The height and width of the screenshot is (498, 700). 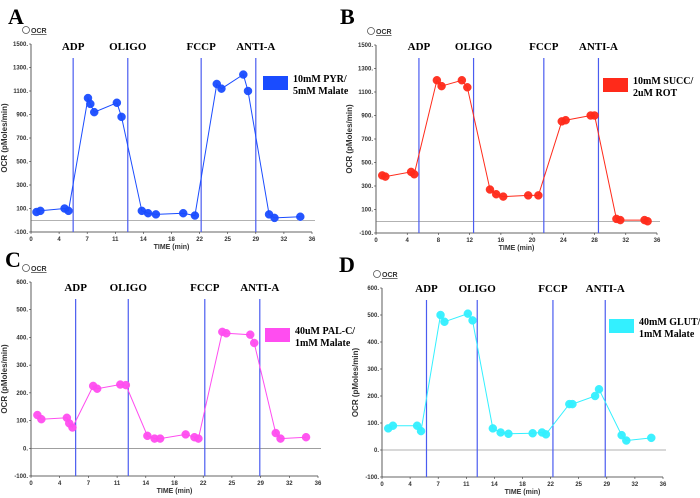 What do you see at coordinates (22, 210) in the screenshot?
I see `y-tick-label: 100.` at bounding box center [22, 210].